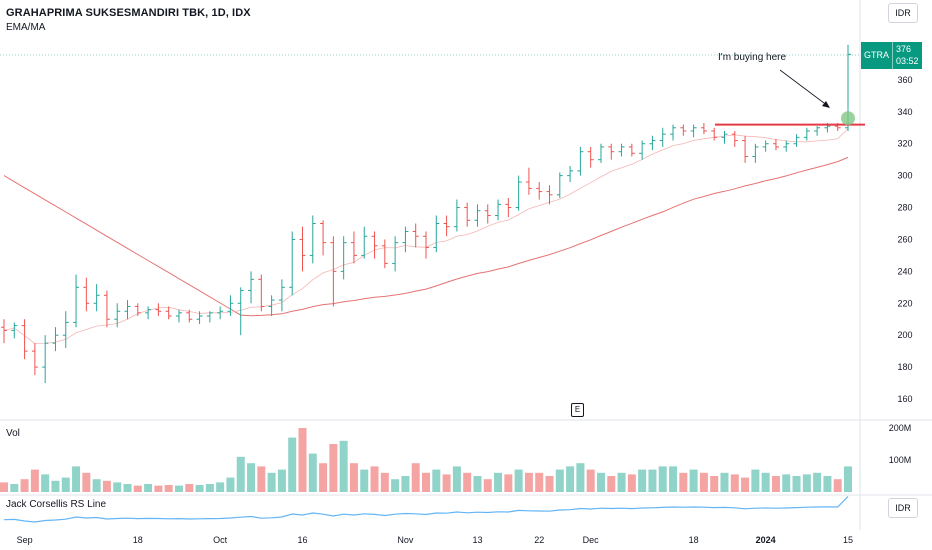 This screenshot has height=550, width=932. I want to click on time-tick: Sep, so click(25, 540).